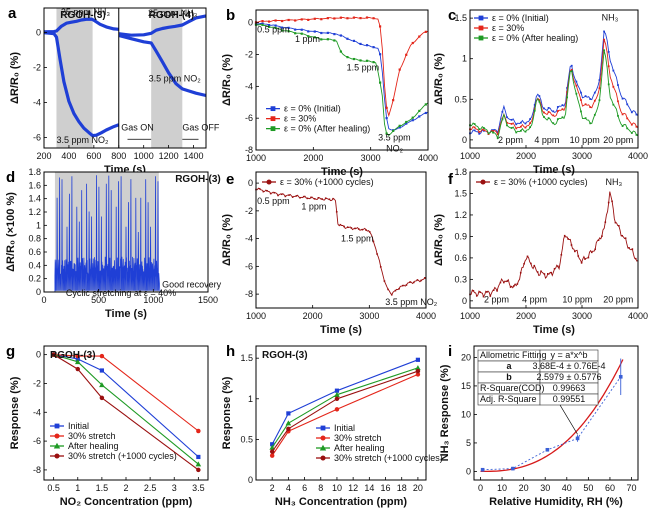 Image resolution: width=654 pixels, height=512 pixels. I want to click on x-tick-label: 12, so click(353, 488).